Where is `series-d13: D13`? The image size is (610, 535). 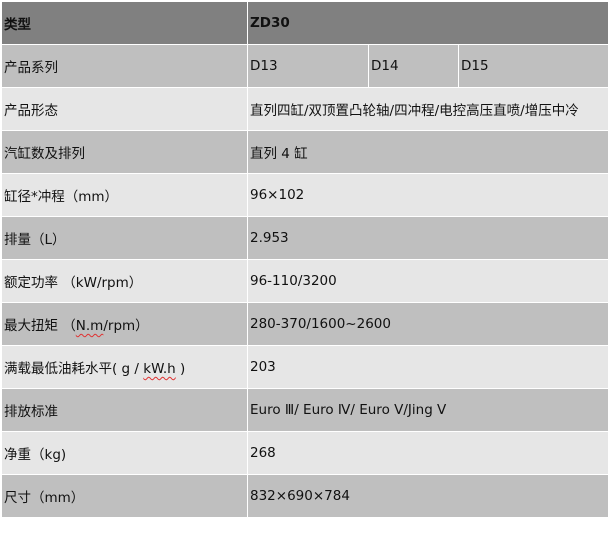 series-d13: D13 is located at coordinates (308, 66).